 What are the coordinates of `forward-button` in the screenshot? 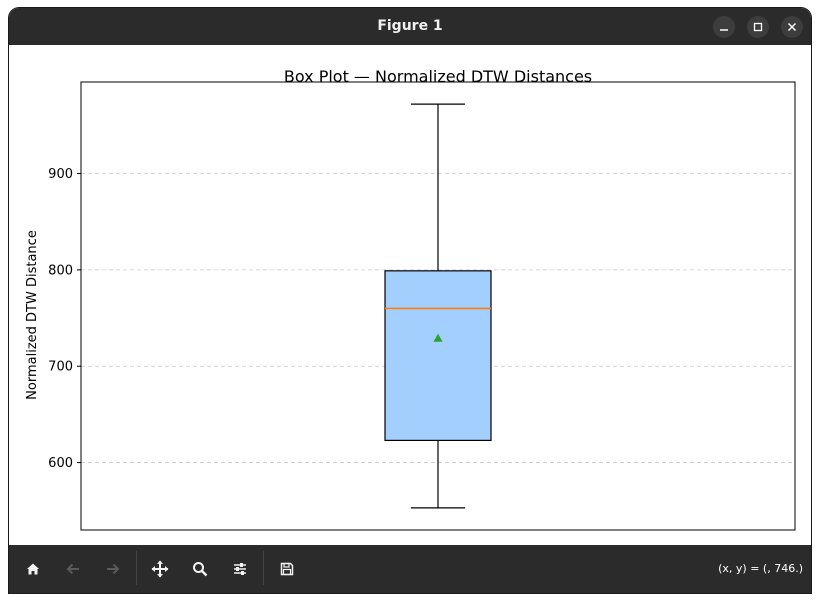 It's located at (113, 569).